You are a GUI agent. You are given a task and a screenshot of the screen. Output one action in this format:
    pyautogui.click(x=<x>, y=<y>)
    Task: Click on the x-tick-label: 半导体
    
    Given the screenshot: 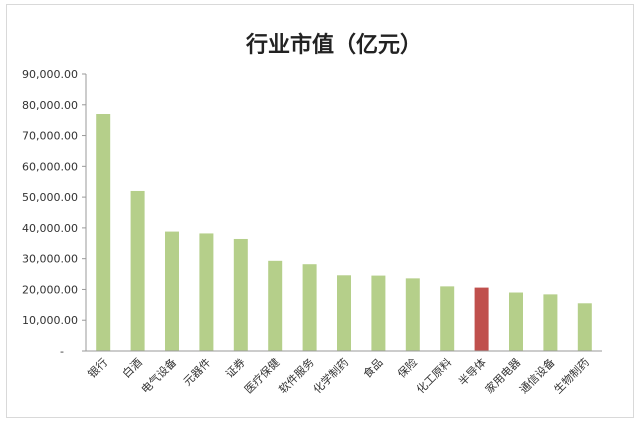 What is the action you would take?
    pyautogui.click(x=471, y=371)
    